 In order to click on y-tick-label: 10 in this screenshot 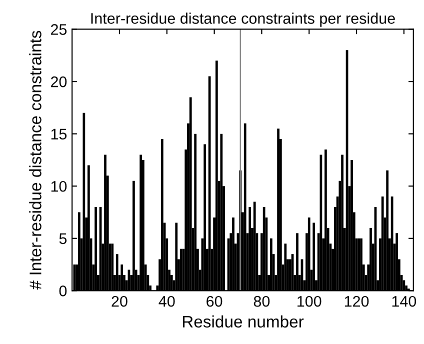, I will do `click(59, 186)`.